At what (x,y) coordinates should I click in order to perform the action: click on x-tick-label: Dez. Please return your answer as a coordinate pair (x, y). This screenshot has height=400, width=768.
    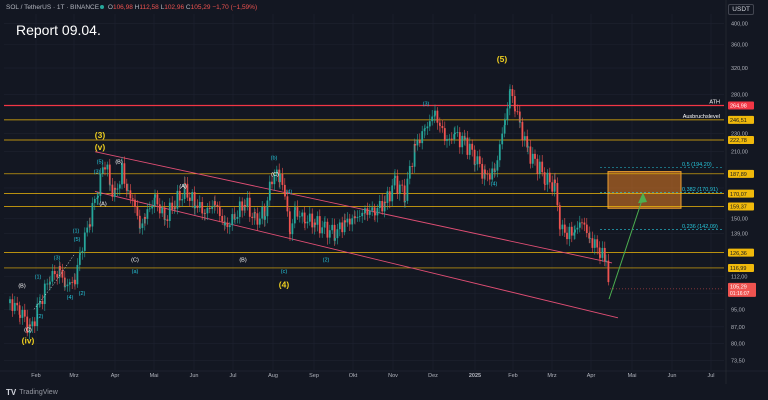
    Looking at the image, I should click on (433, 376).